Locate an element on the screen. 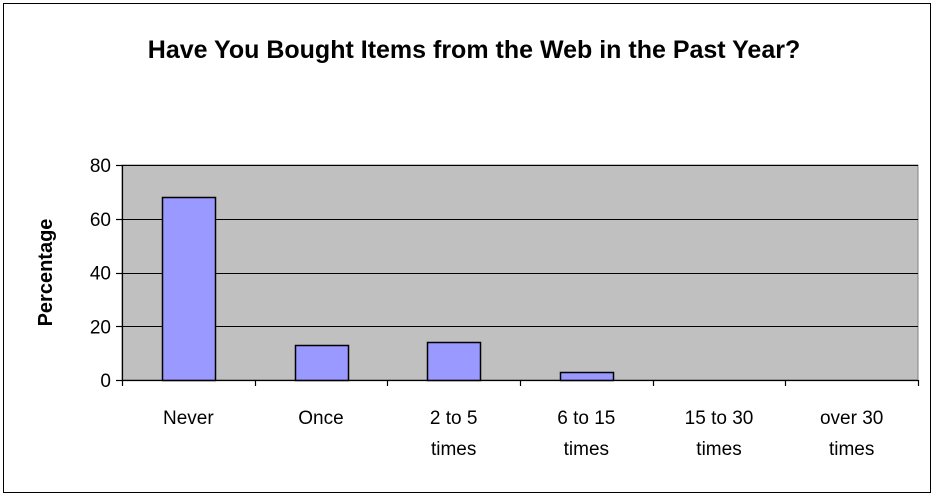 The image size is (936, 498). y-tick-label: 60 is located at coordinates (100, 220).